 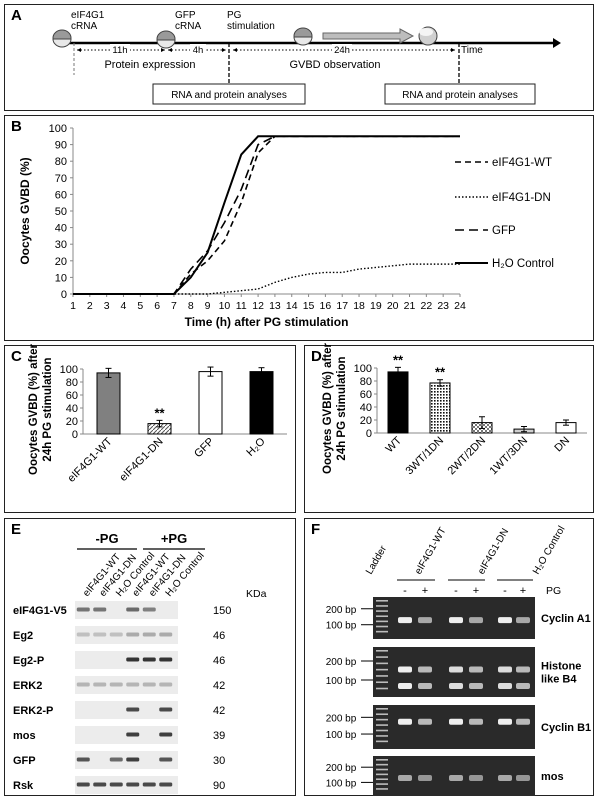 I want to click on timeline-arrowhead, so click(x=557, y=43).